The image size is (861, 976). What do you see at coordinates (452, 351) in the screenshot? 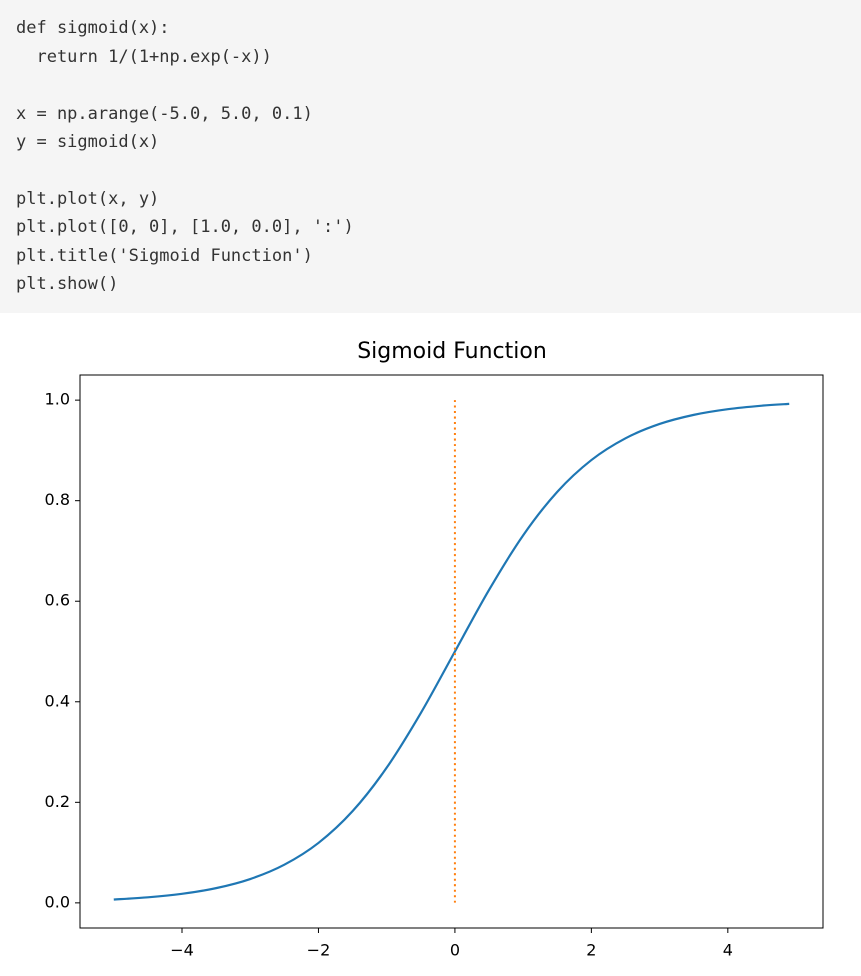
I see `chart-title: Sigmoid Function` at bounding box center [452, 351].